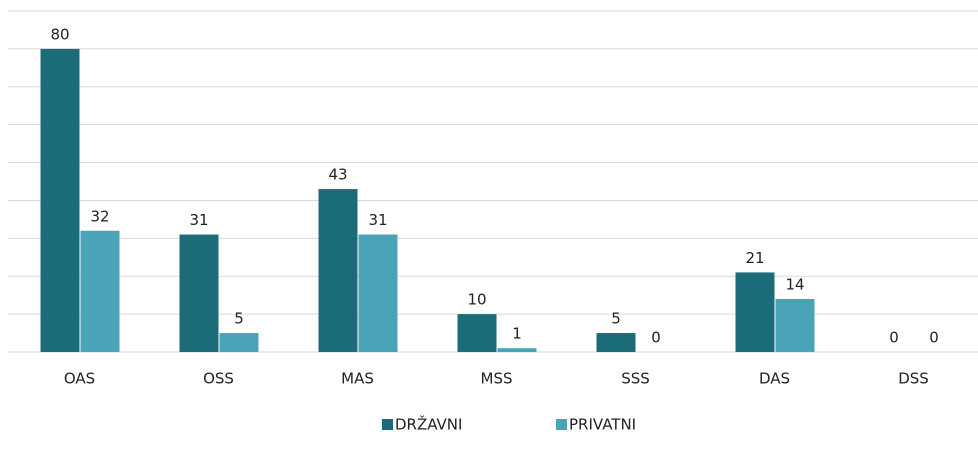 This screenshot has height=460, width=978. I want to click on x-tick-label: DSS, so click(913, 379).